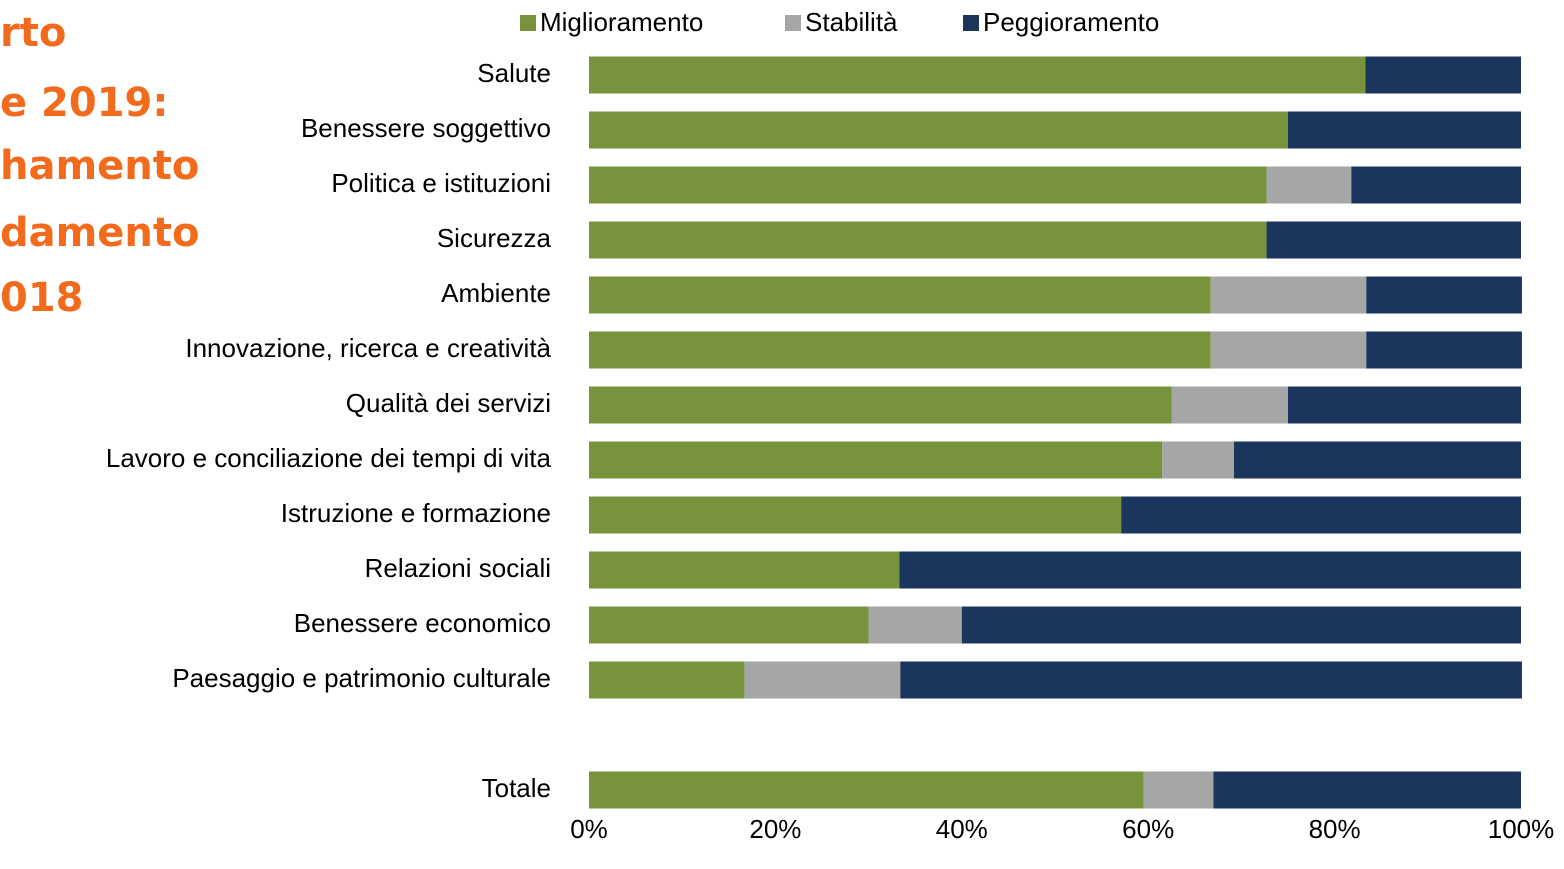 Image resolution: width=1564 pixels, height=869 pixels. What do you see at coordinates (1071, 22) in the screenshot?
I see `legend-label: Peggioramento` at bounding box center [1071, 22].